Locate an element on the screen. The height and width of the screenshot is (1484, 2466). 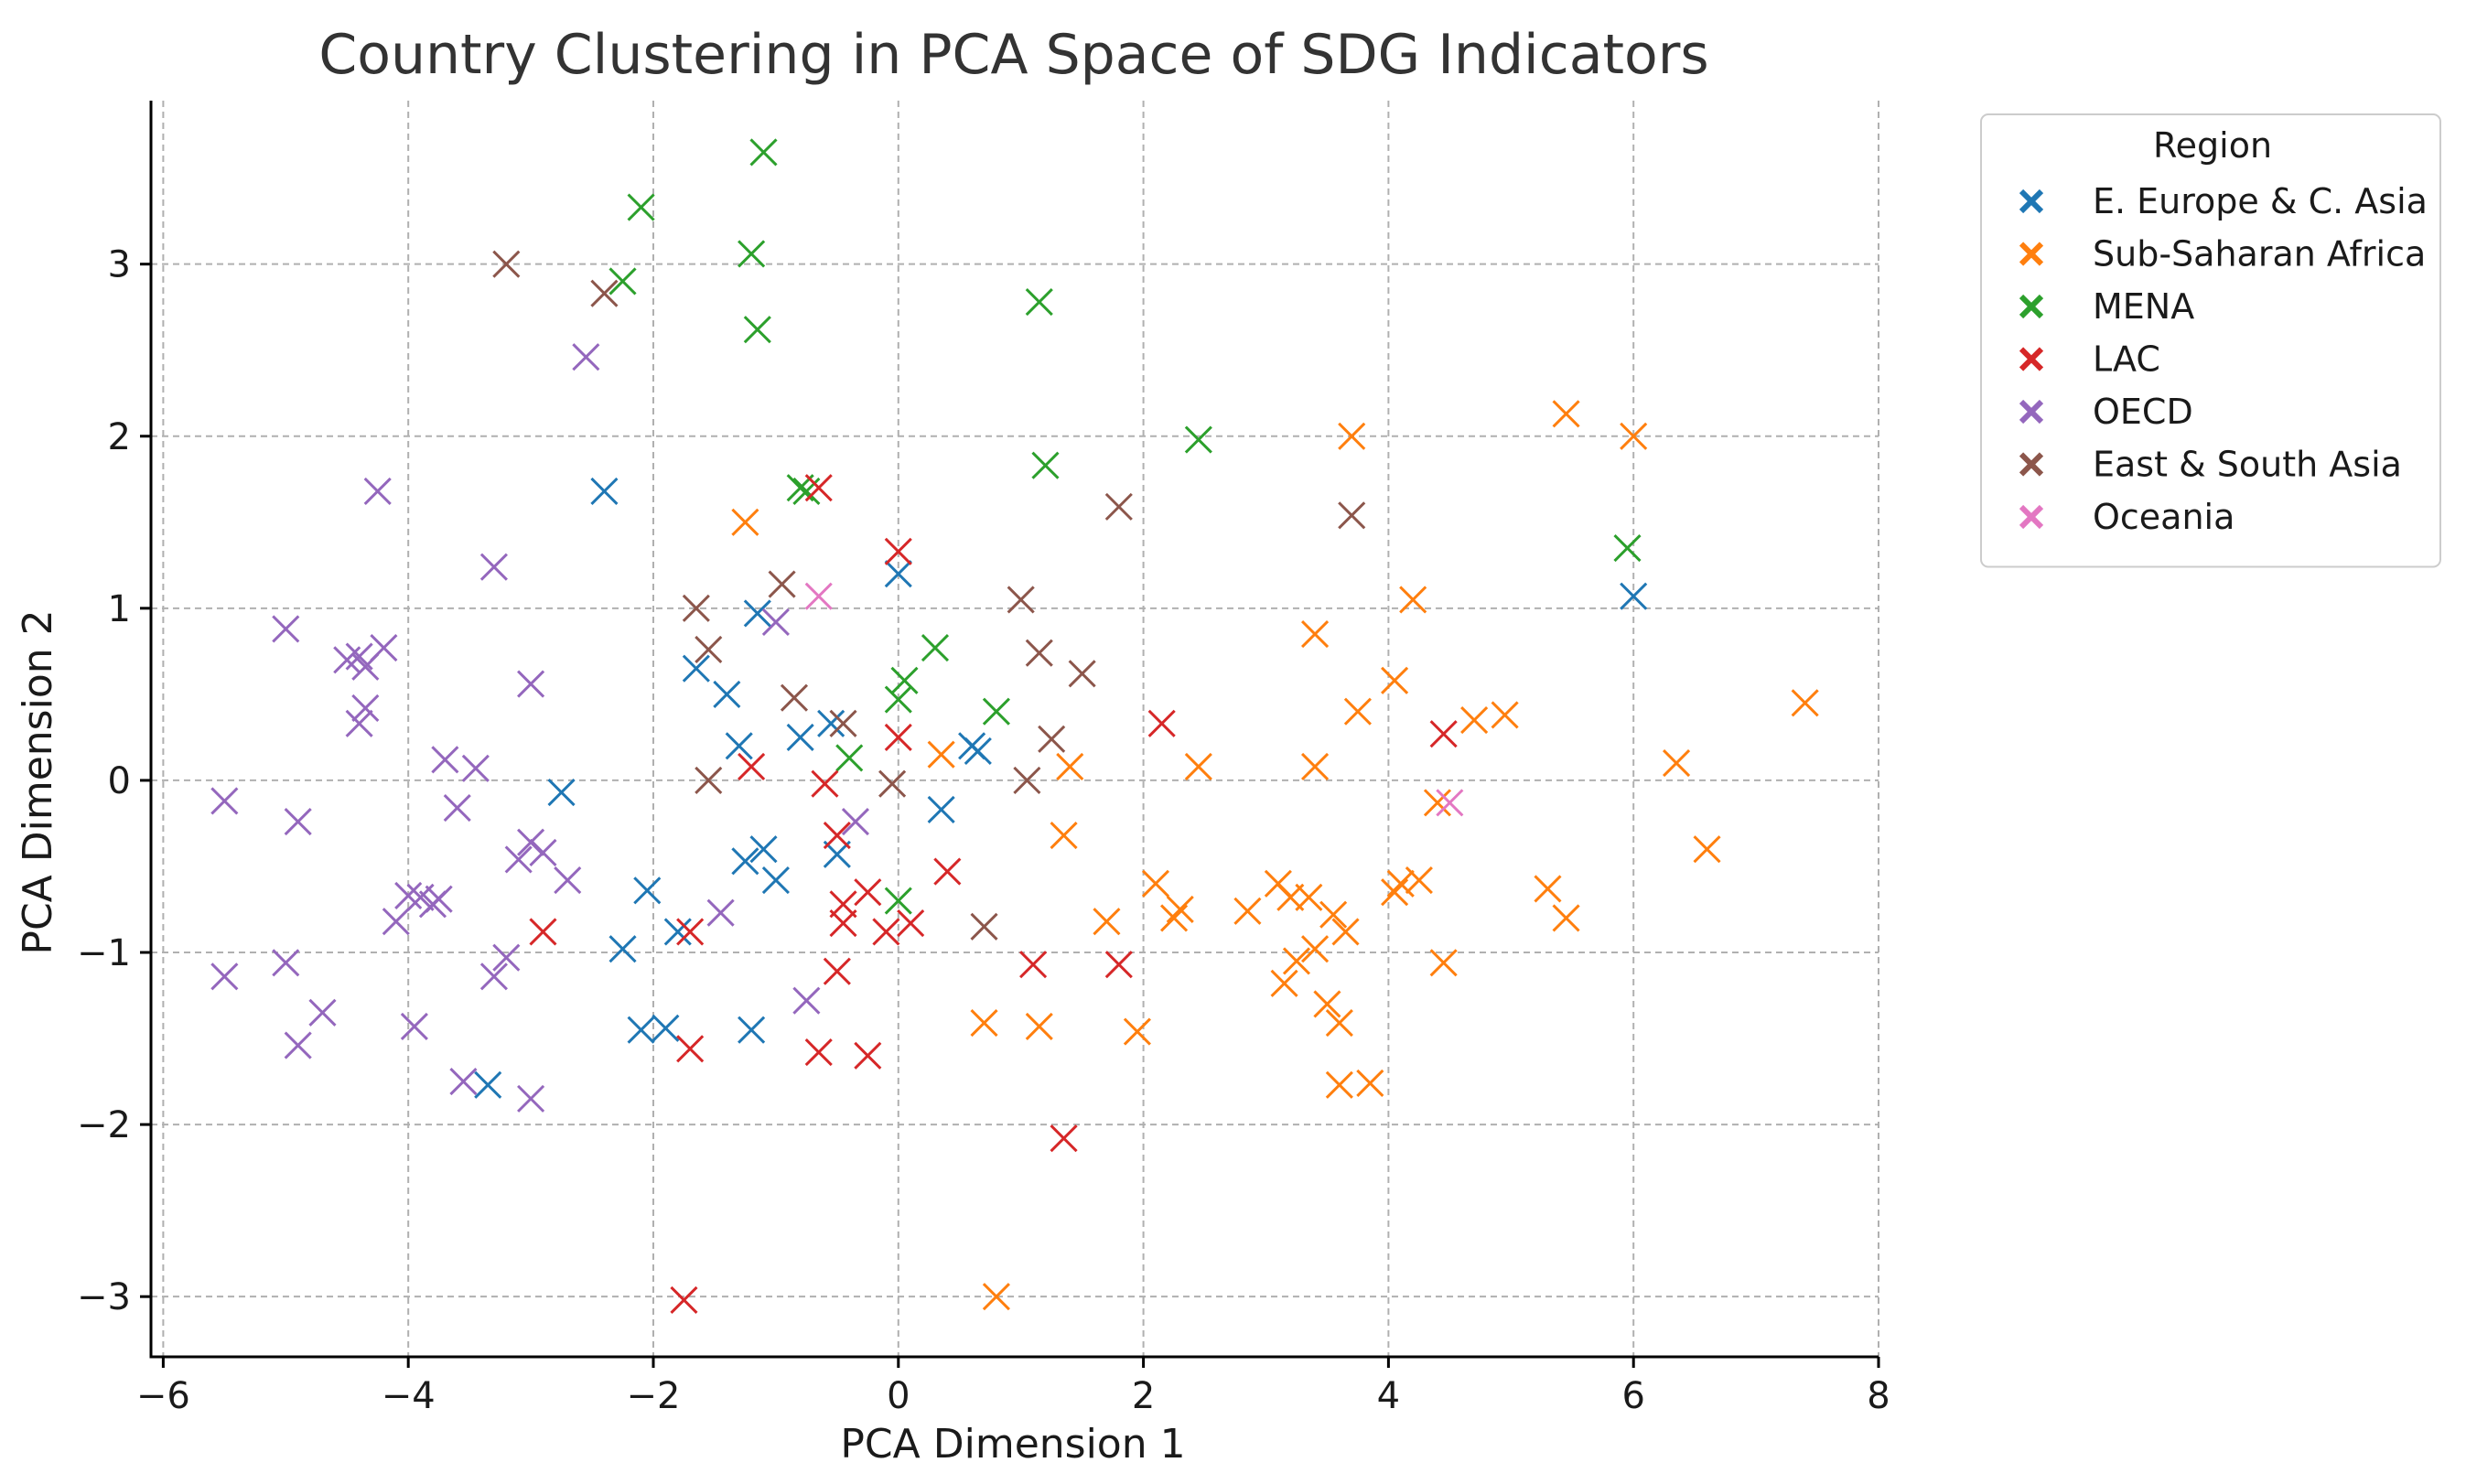
y-axis-title: PCA Dimension 2 is located at coordinates (38, 781).